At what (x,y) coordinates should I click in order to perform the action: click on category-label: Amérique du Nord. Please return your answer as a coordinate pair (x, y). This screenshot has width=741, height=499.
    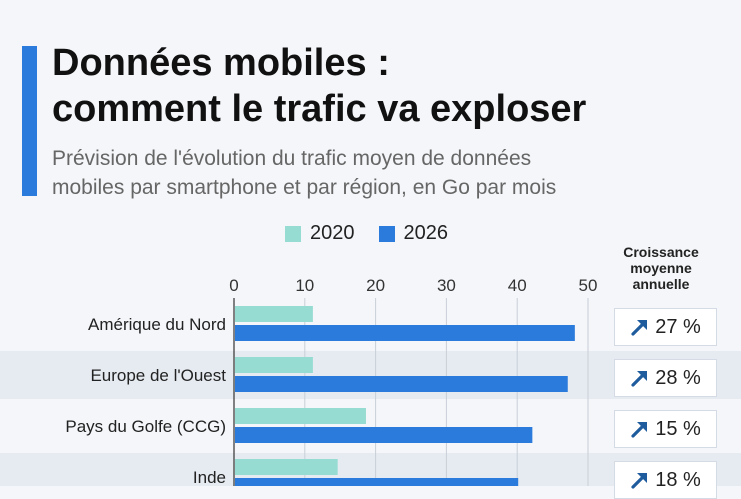
    Looking at the image, I should click on (157, 324).